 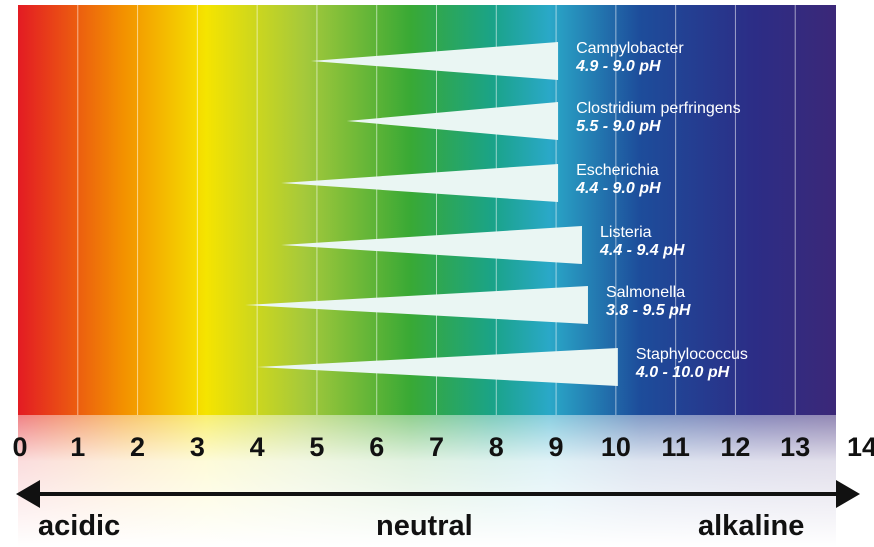 What do you see at coordinates (434, 61) in the screenshot?
I see `wedge-campylobacter` at bounding box center [434, 61].